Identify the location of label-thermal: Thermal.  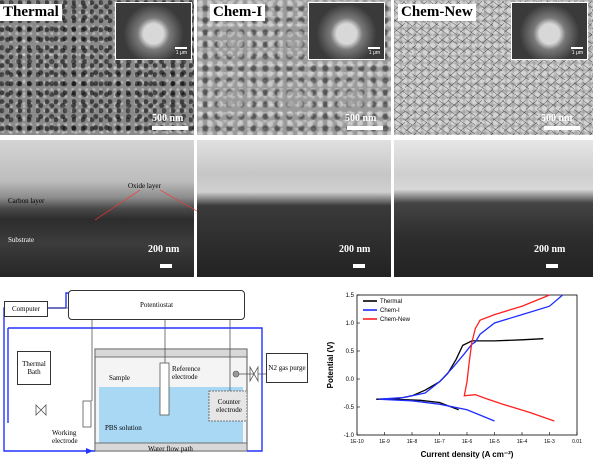
(31, 12).